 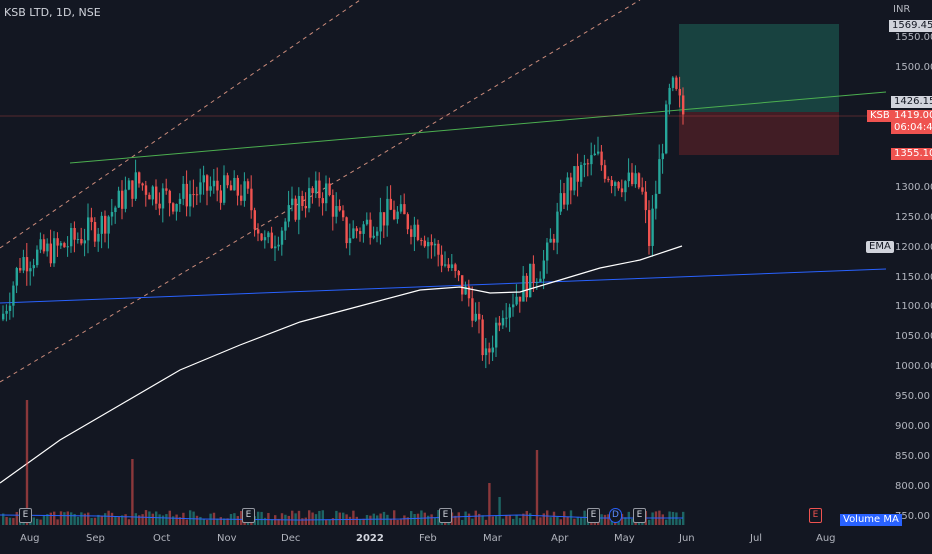 I want to click on price-tick-label: 1000.00, so click(x=913, y=367).